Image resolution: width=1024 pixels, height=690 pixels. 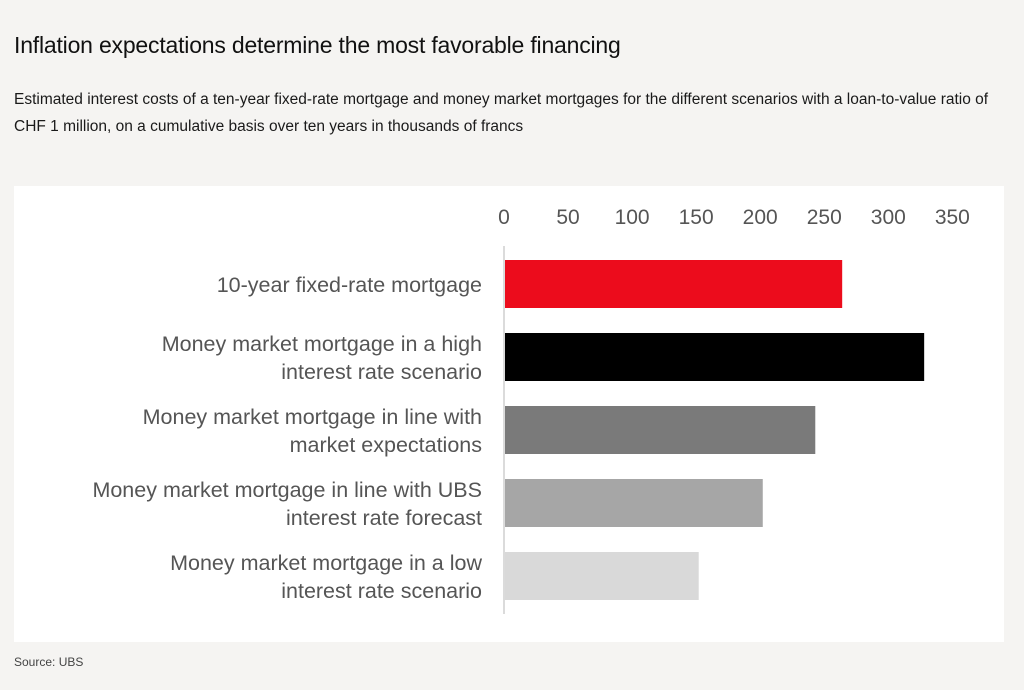 I want to click on category-label: market expectations, so click(x=386, y=445).